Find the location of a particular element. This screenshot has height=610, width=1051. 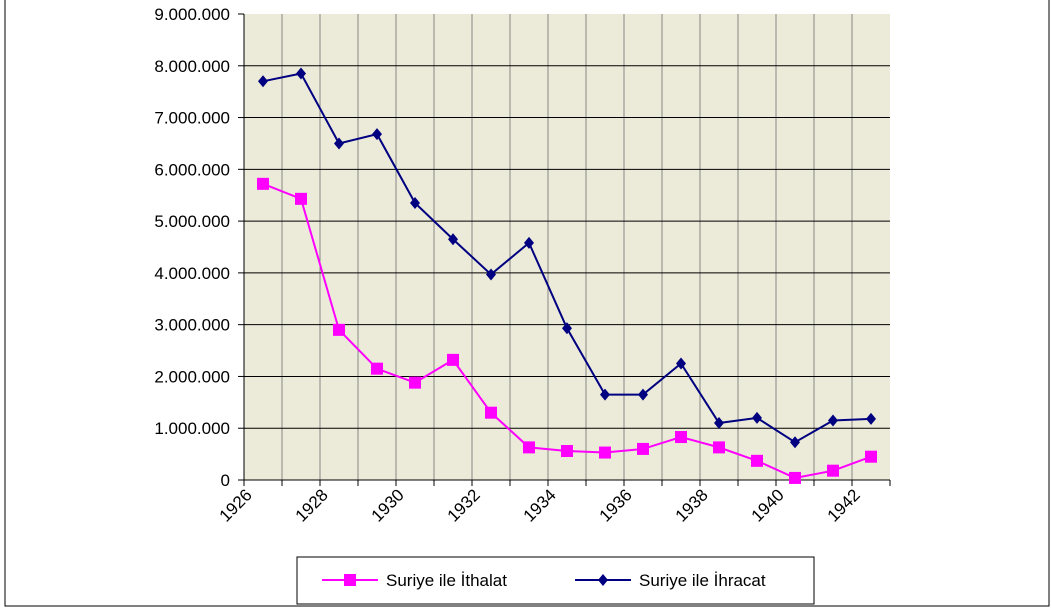

legend-label: Suriye ile İhracat is located at coordinates (702, 580).